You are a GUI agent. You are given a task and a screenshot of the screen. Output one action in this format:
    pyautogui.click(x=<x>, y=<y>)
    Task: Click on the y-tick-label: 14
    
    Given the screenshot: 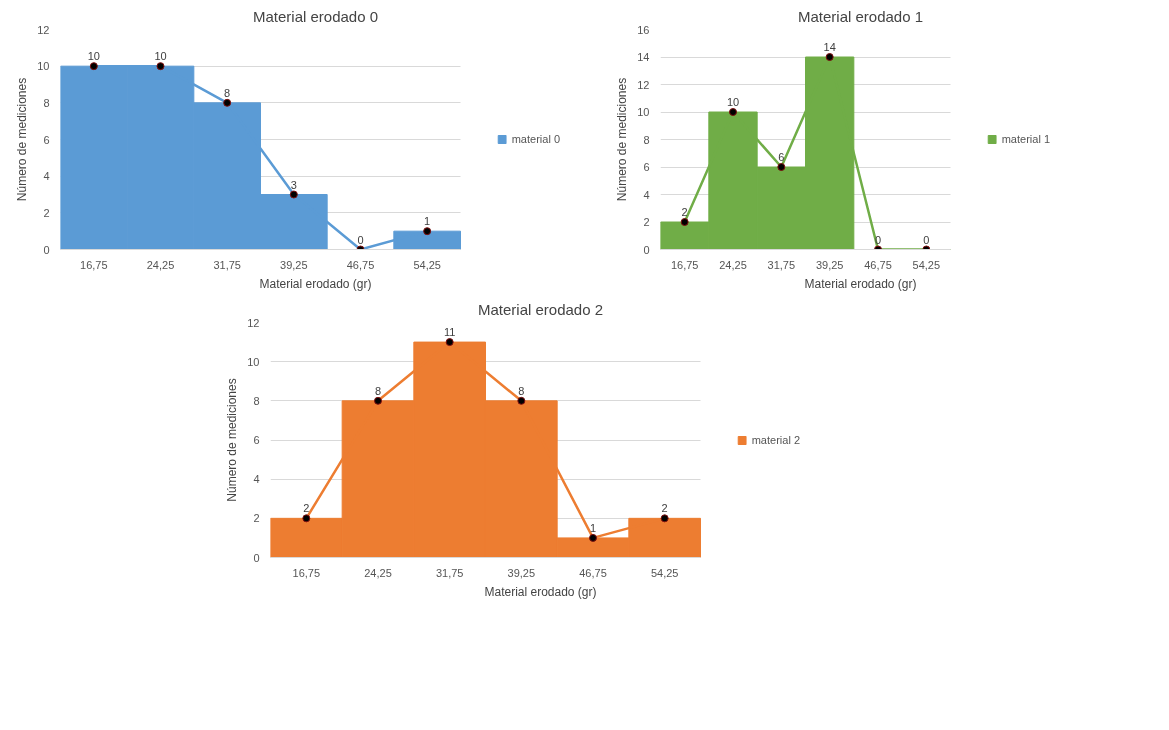 What is the action you would take?
    pyautogui.click(x=643, y=57)
    